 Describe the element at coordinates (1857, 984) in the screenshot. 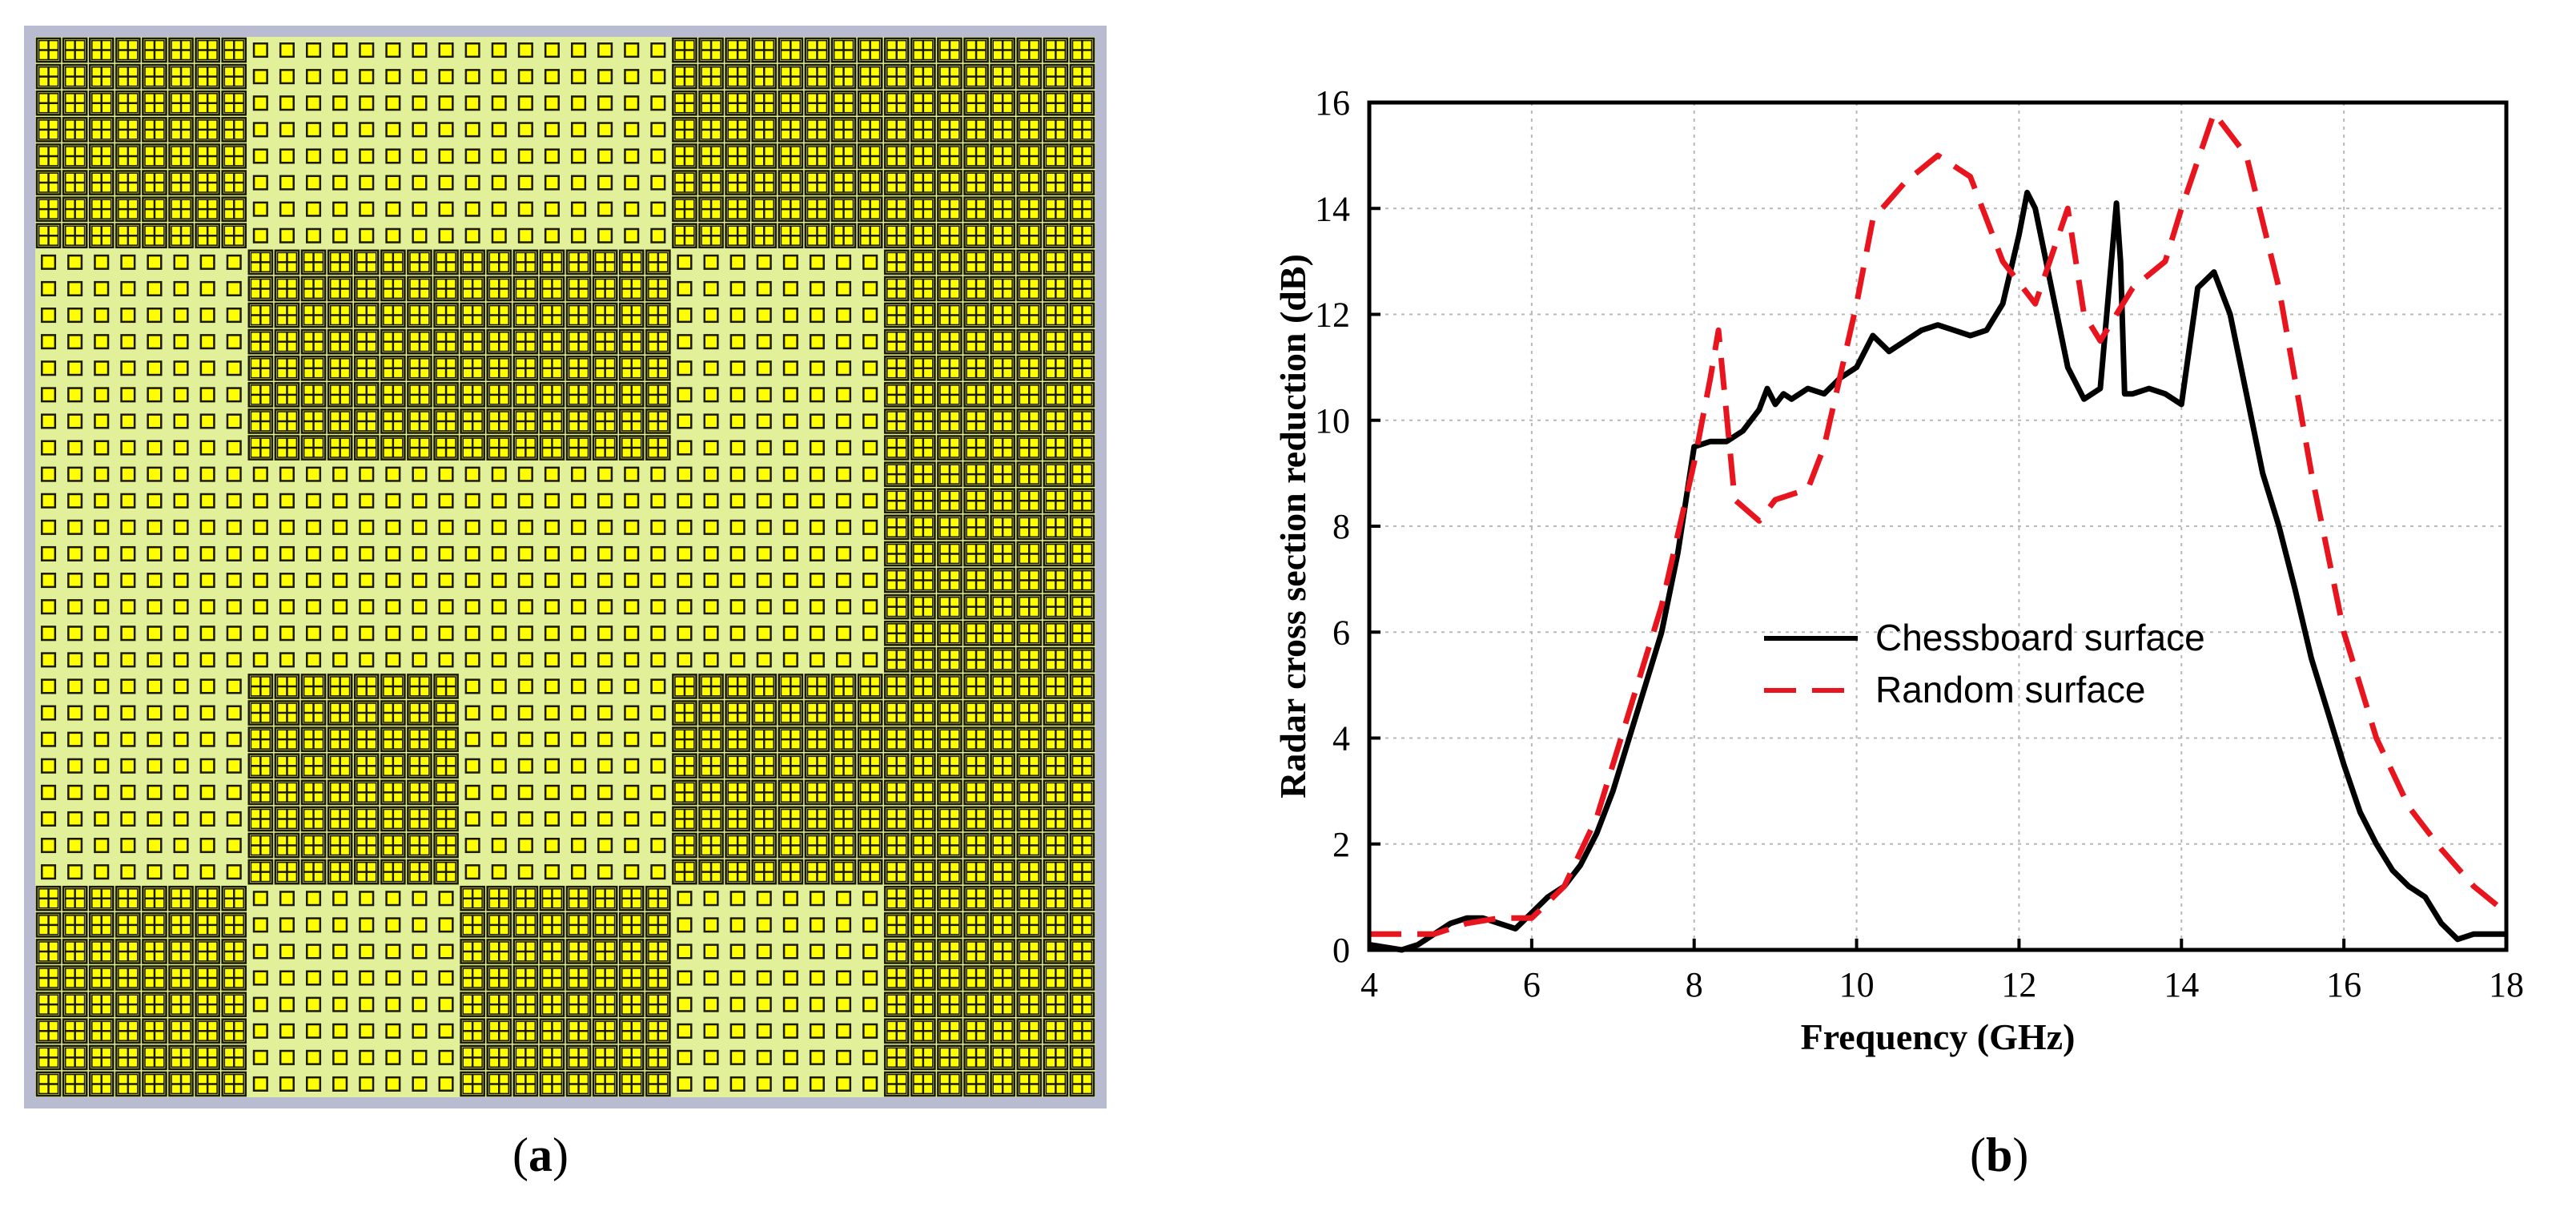

I see `x-tick-label: 10` at that location.